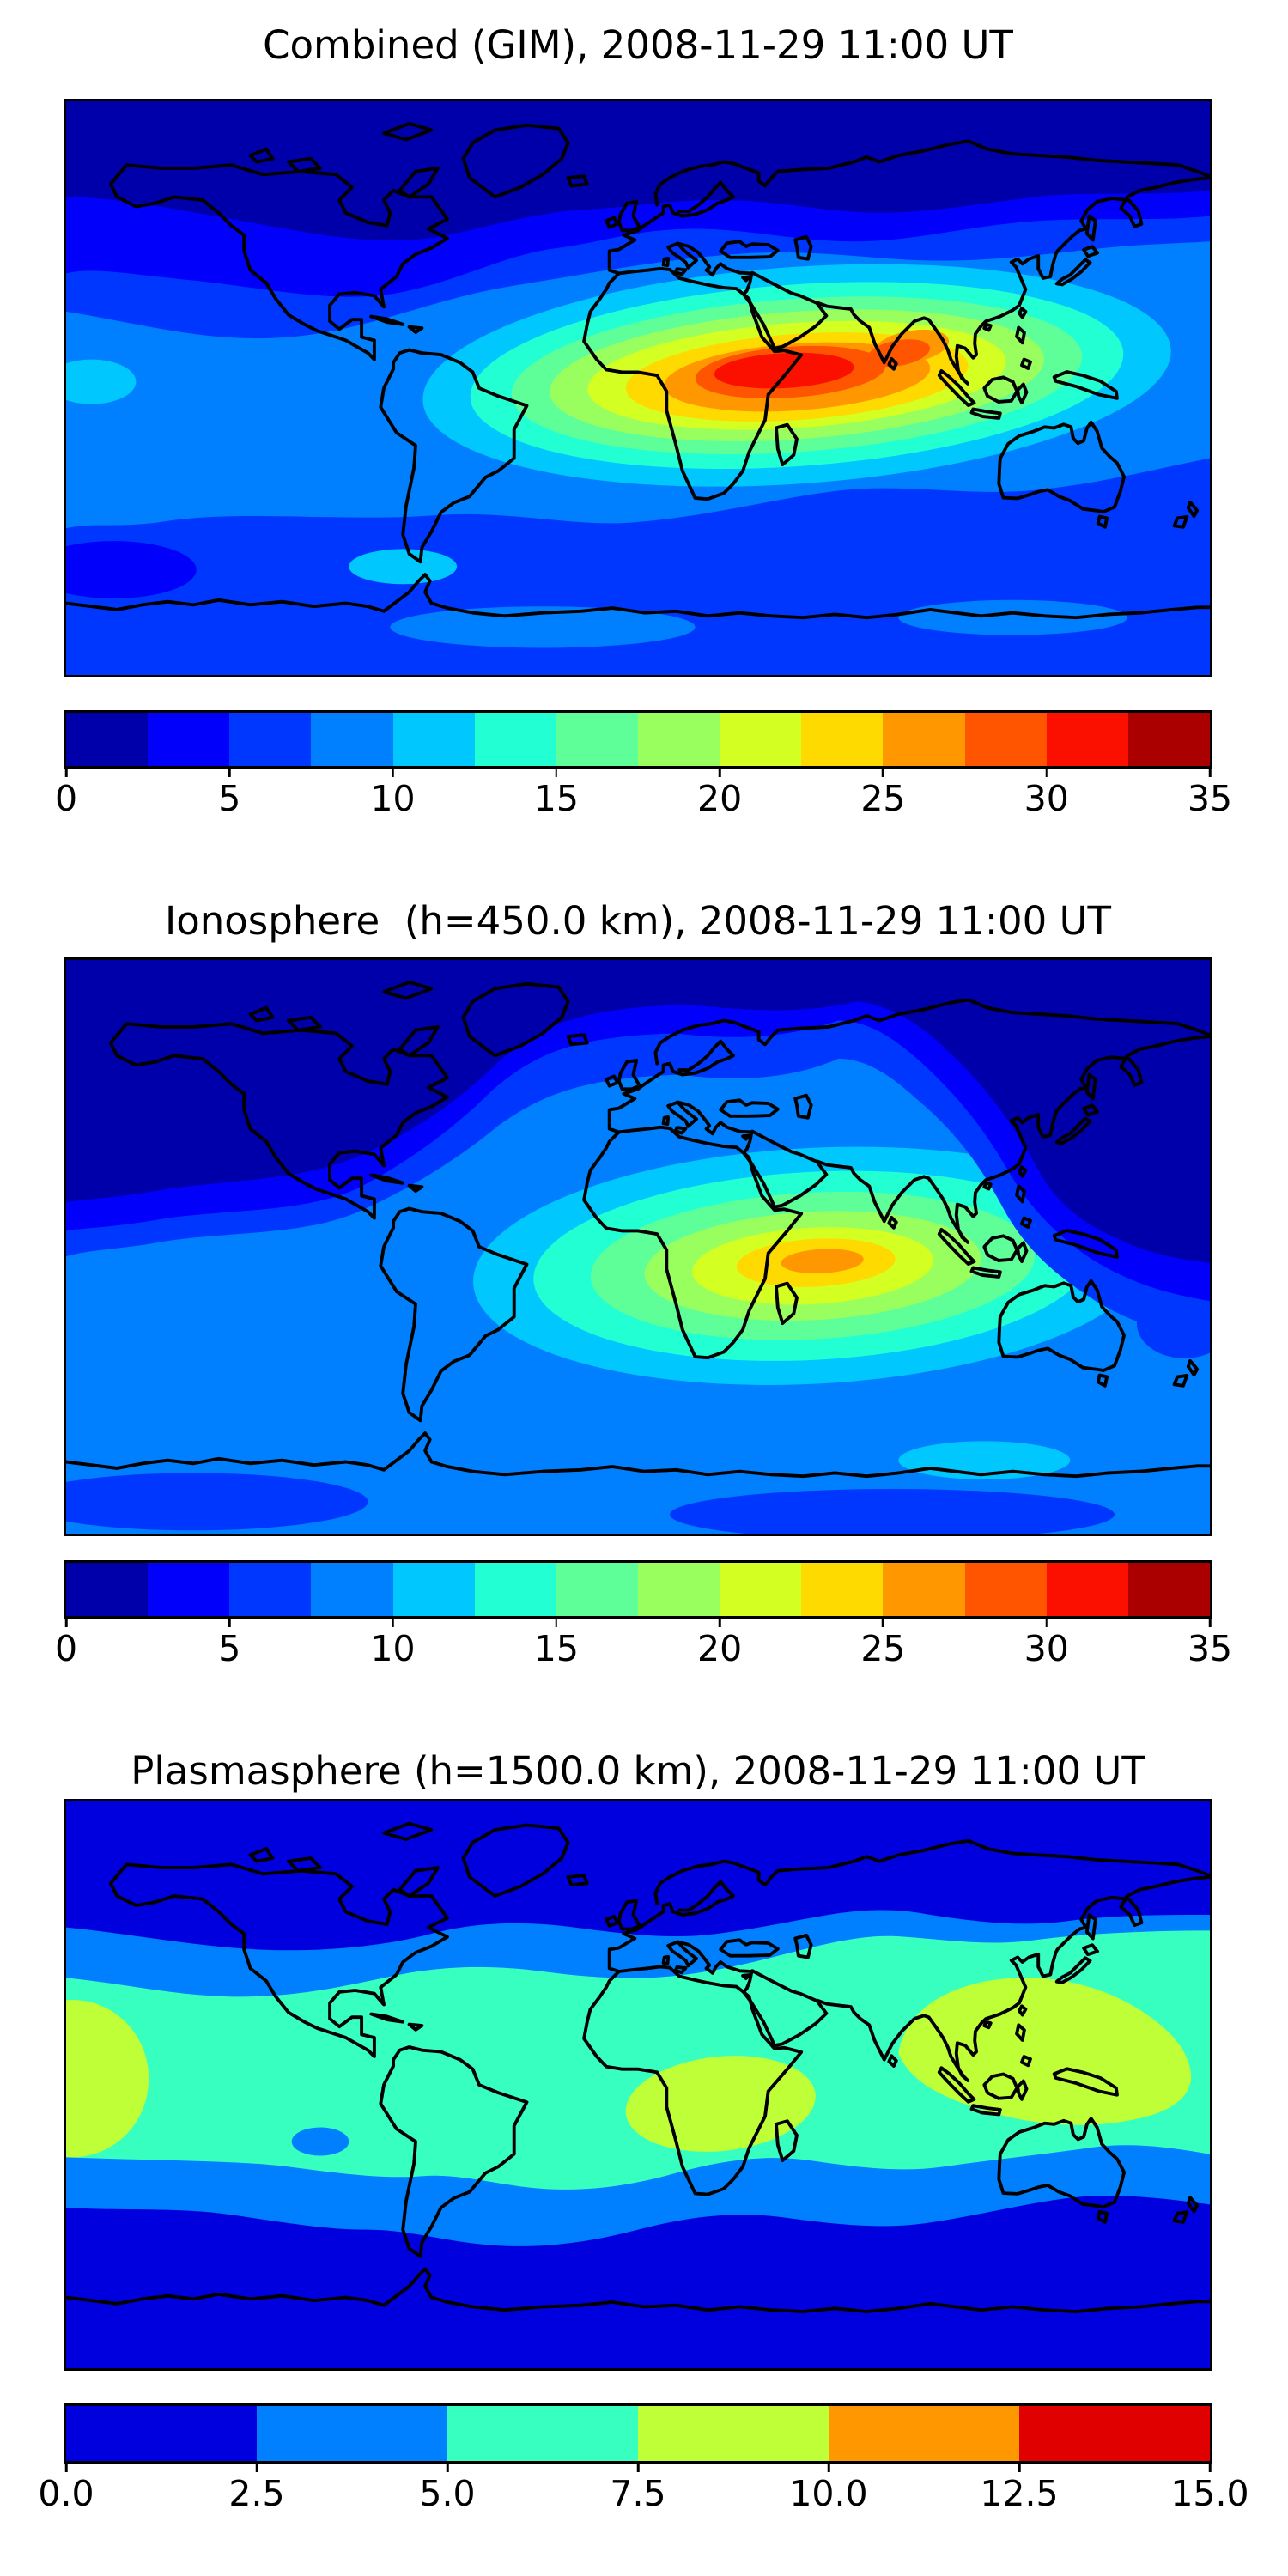 The height and width of the screenshot is (2576, 1288). I want to click on colorbar-combined, so click(638, 739).